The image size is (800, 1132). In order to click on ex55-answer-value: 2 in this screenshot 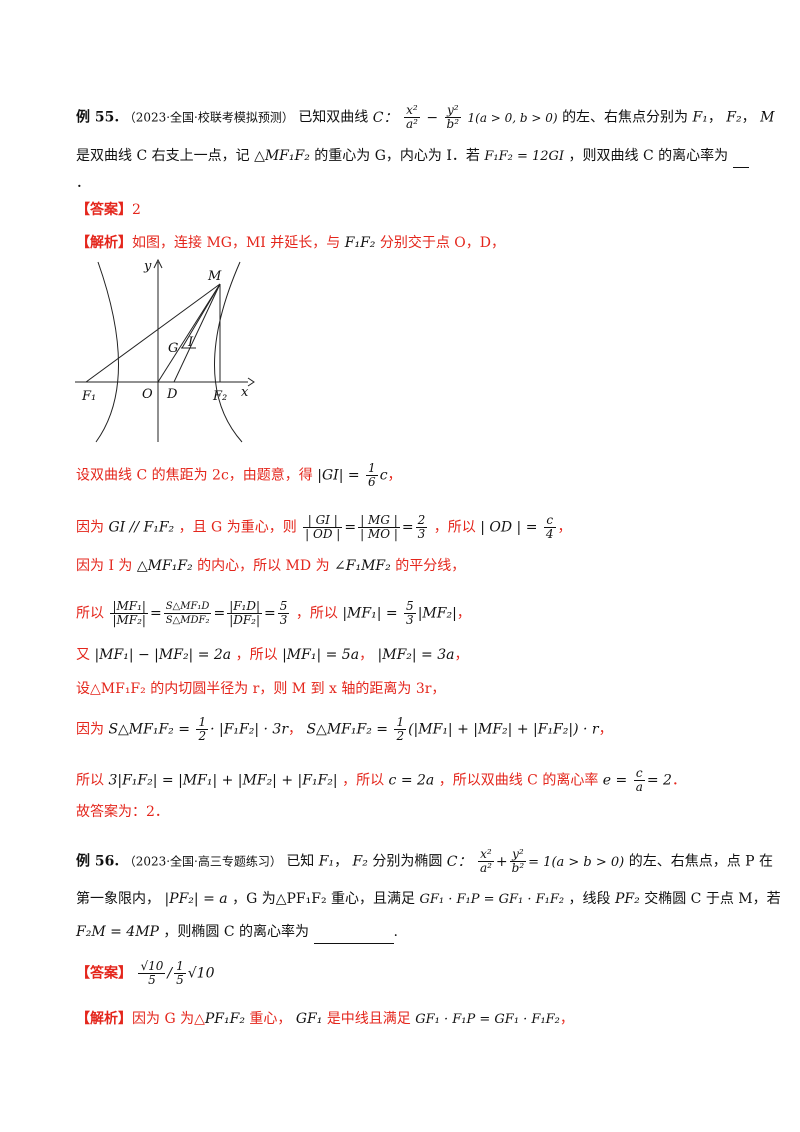, I will do `click(136, 210)`.